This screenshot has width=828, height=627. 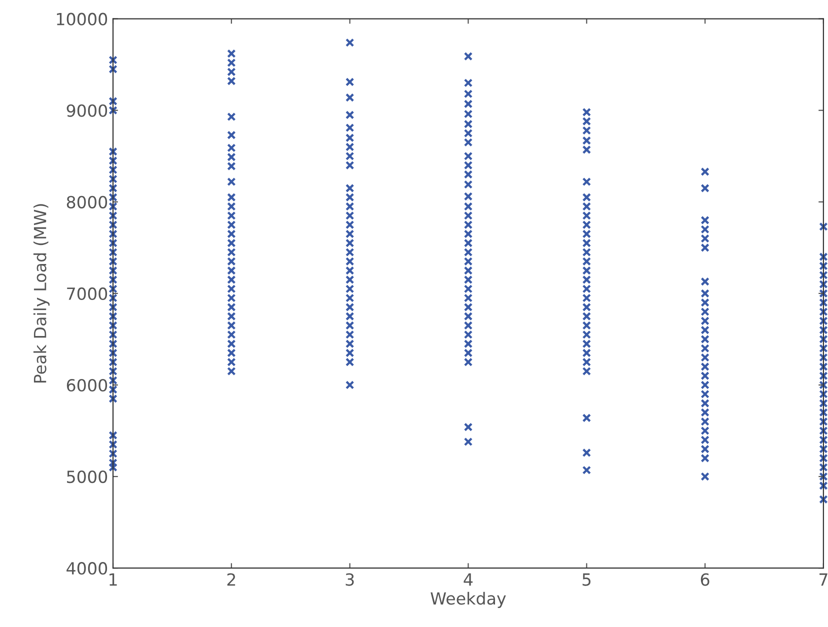 What do you see at coordinates (87, 293) in the screenshot?
I see `y-tick-label: 7000` at bounding box center [87, 293].